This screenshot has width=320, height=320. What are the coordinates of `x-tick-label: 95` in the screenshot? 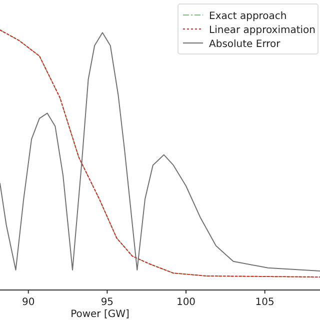 It's located at (107, 302).